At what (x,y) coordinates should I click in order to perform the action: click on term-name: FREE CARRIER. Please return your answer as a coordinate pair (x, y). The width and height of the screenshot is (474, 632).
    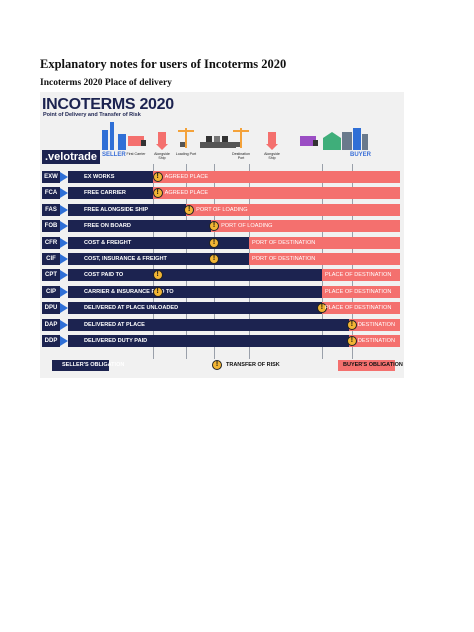
    Looking at the image, I should click on (105, 193).